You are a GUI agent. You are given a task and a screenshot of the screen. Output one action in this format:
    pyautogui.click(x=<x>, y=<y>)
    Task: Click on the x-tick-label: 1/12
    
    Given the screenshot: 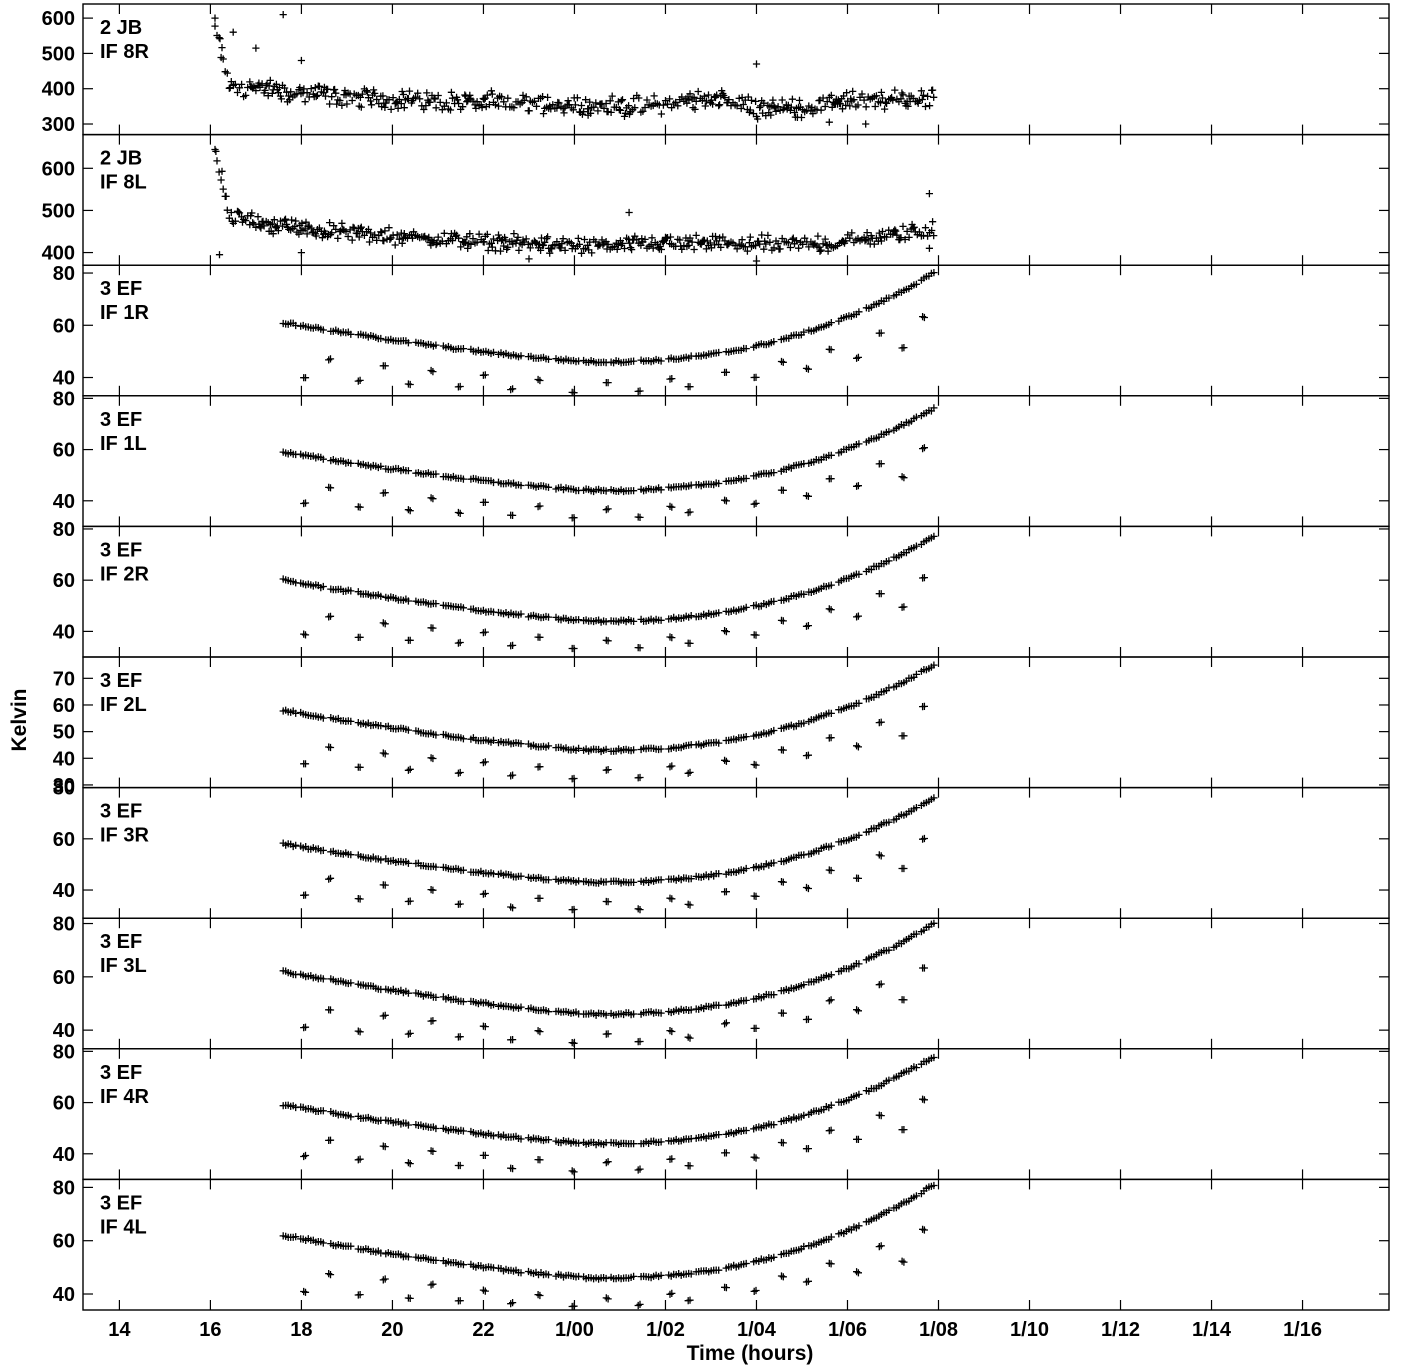 What is the action you would take?
    pyautogui.click(x=1120, y=1330)
    